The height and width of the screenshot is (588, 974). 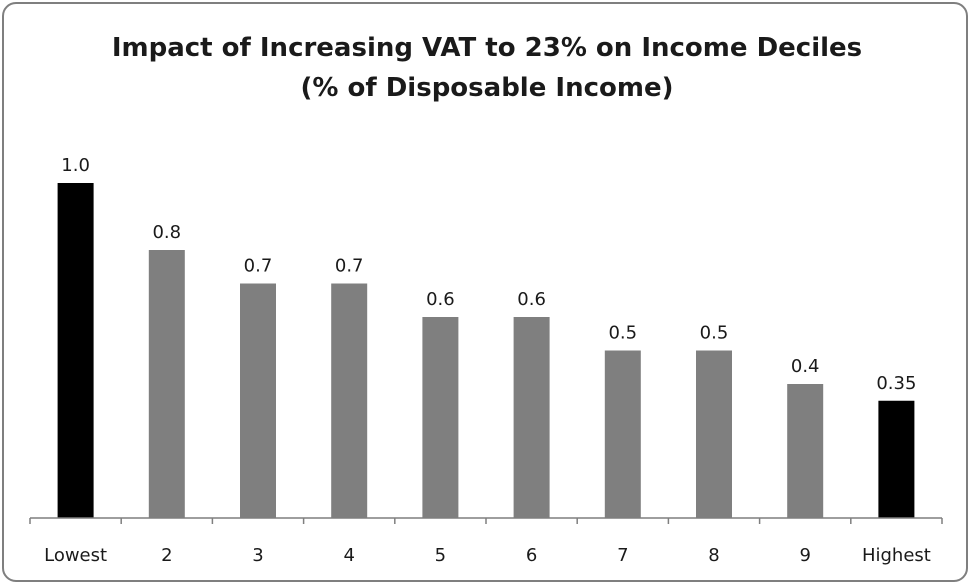 I want to click on x-tick-label: 2, so click(x=166, y=555).